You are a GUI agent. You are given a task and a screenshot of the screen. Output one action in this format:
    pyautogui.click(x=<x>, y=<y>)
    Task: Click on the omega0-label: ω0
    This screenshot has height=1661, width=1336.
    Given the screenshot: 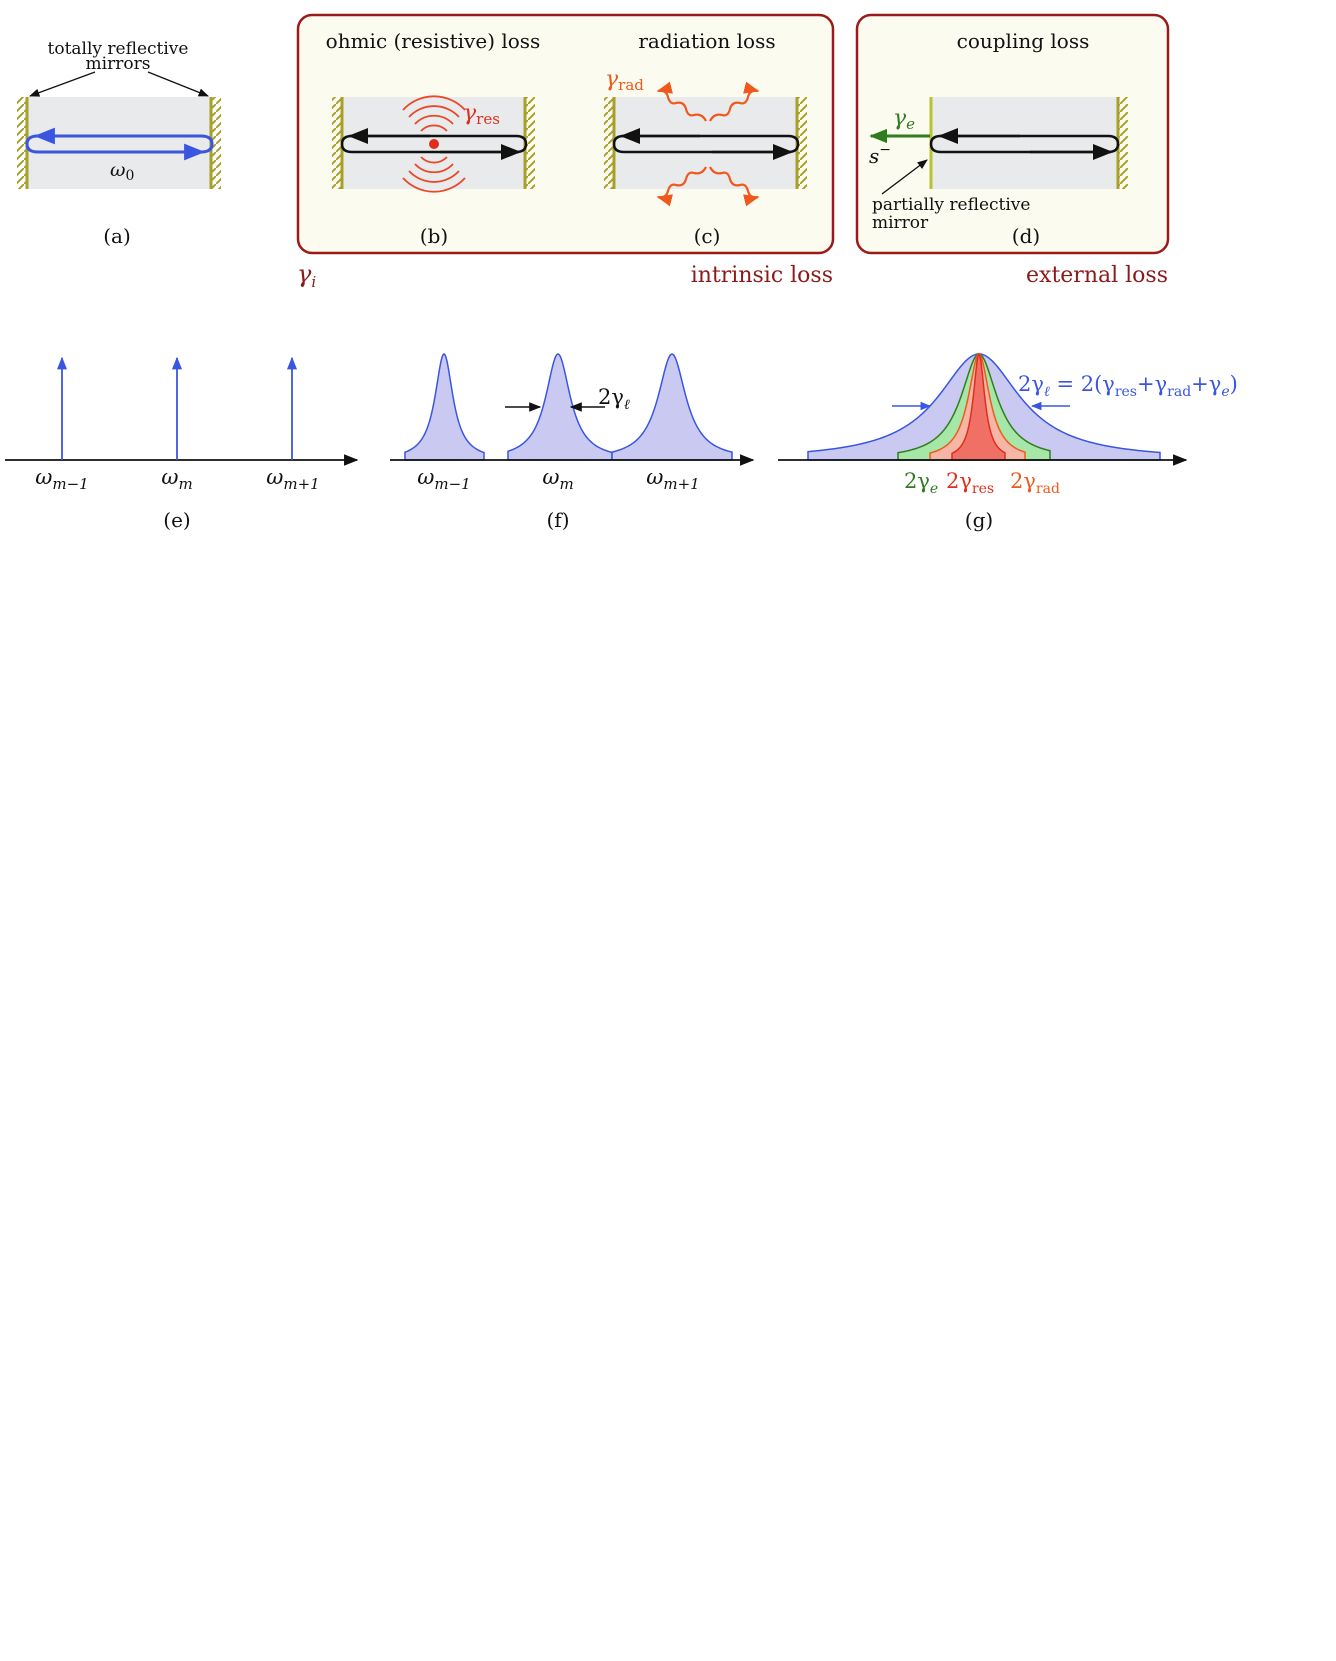 What is the action you would take?
    pyautogui.click(x=122, y=171)
    